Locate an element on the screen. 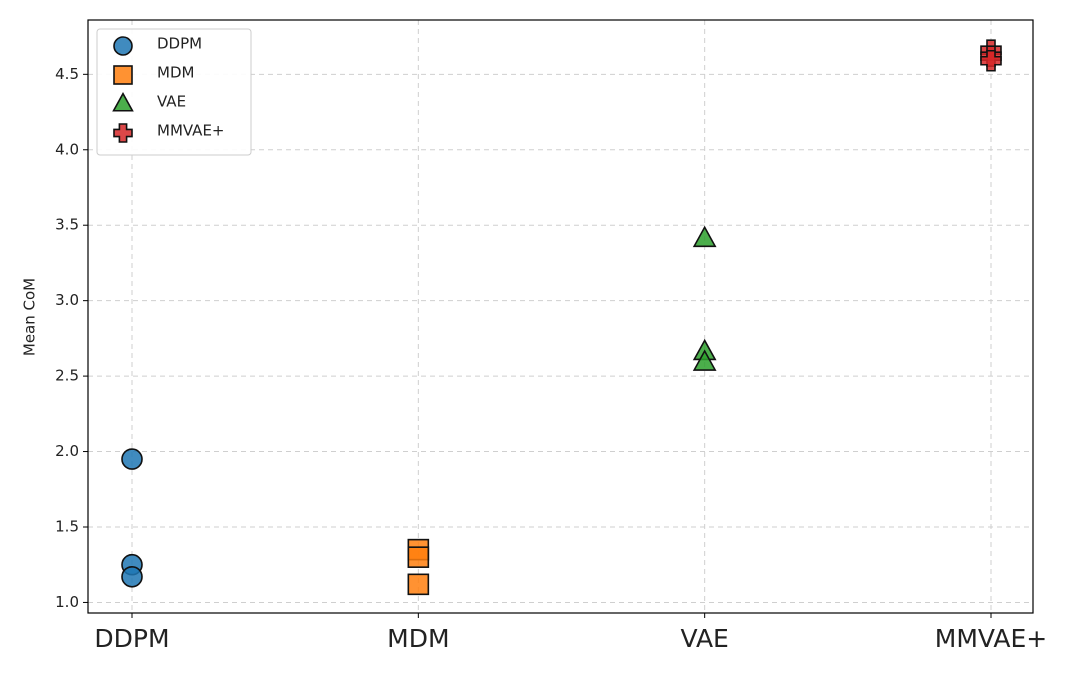 This screenshot has height=675, width=1080. legend: DDPM MDM VAE MMVAE+ is located at coordinates (174, 92).